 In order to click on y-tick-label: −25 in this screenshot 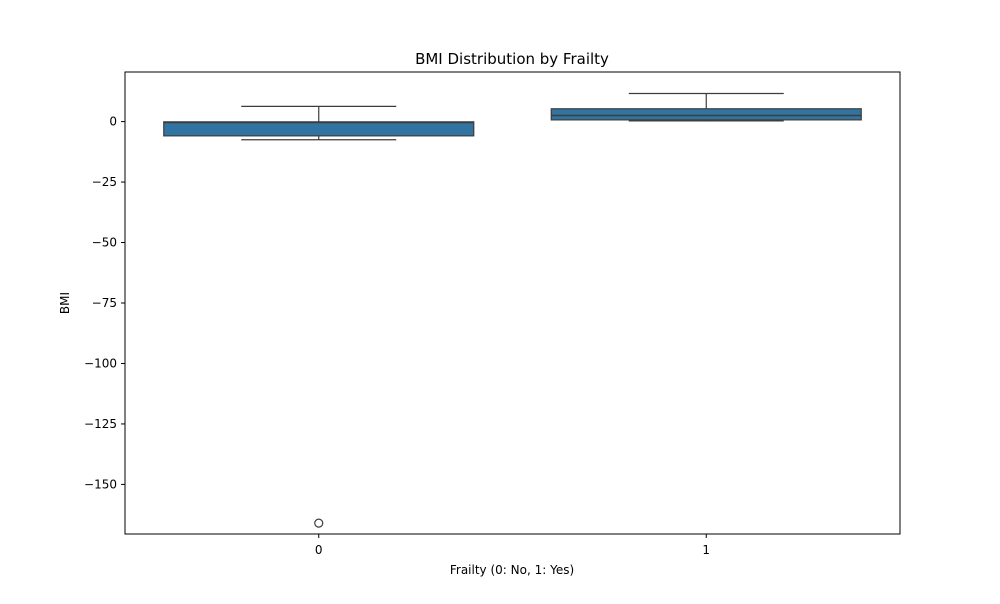, I will do `click(104, 182)`.